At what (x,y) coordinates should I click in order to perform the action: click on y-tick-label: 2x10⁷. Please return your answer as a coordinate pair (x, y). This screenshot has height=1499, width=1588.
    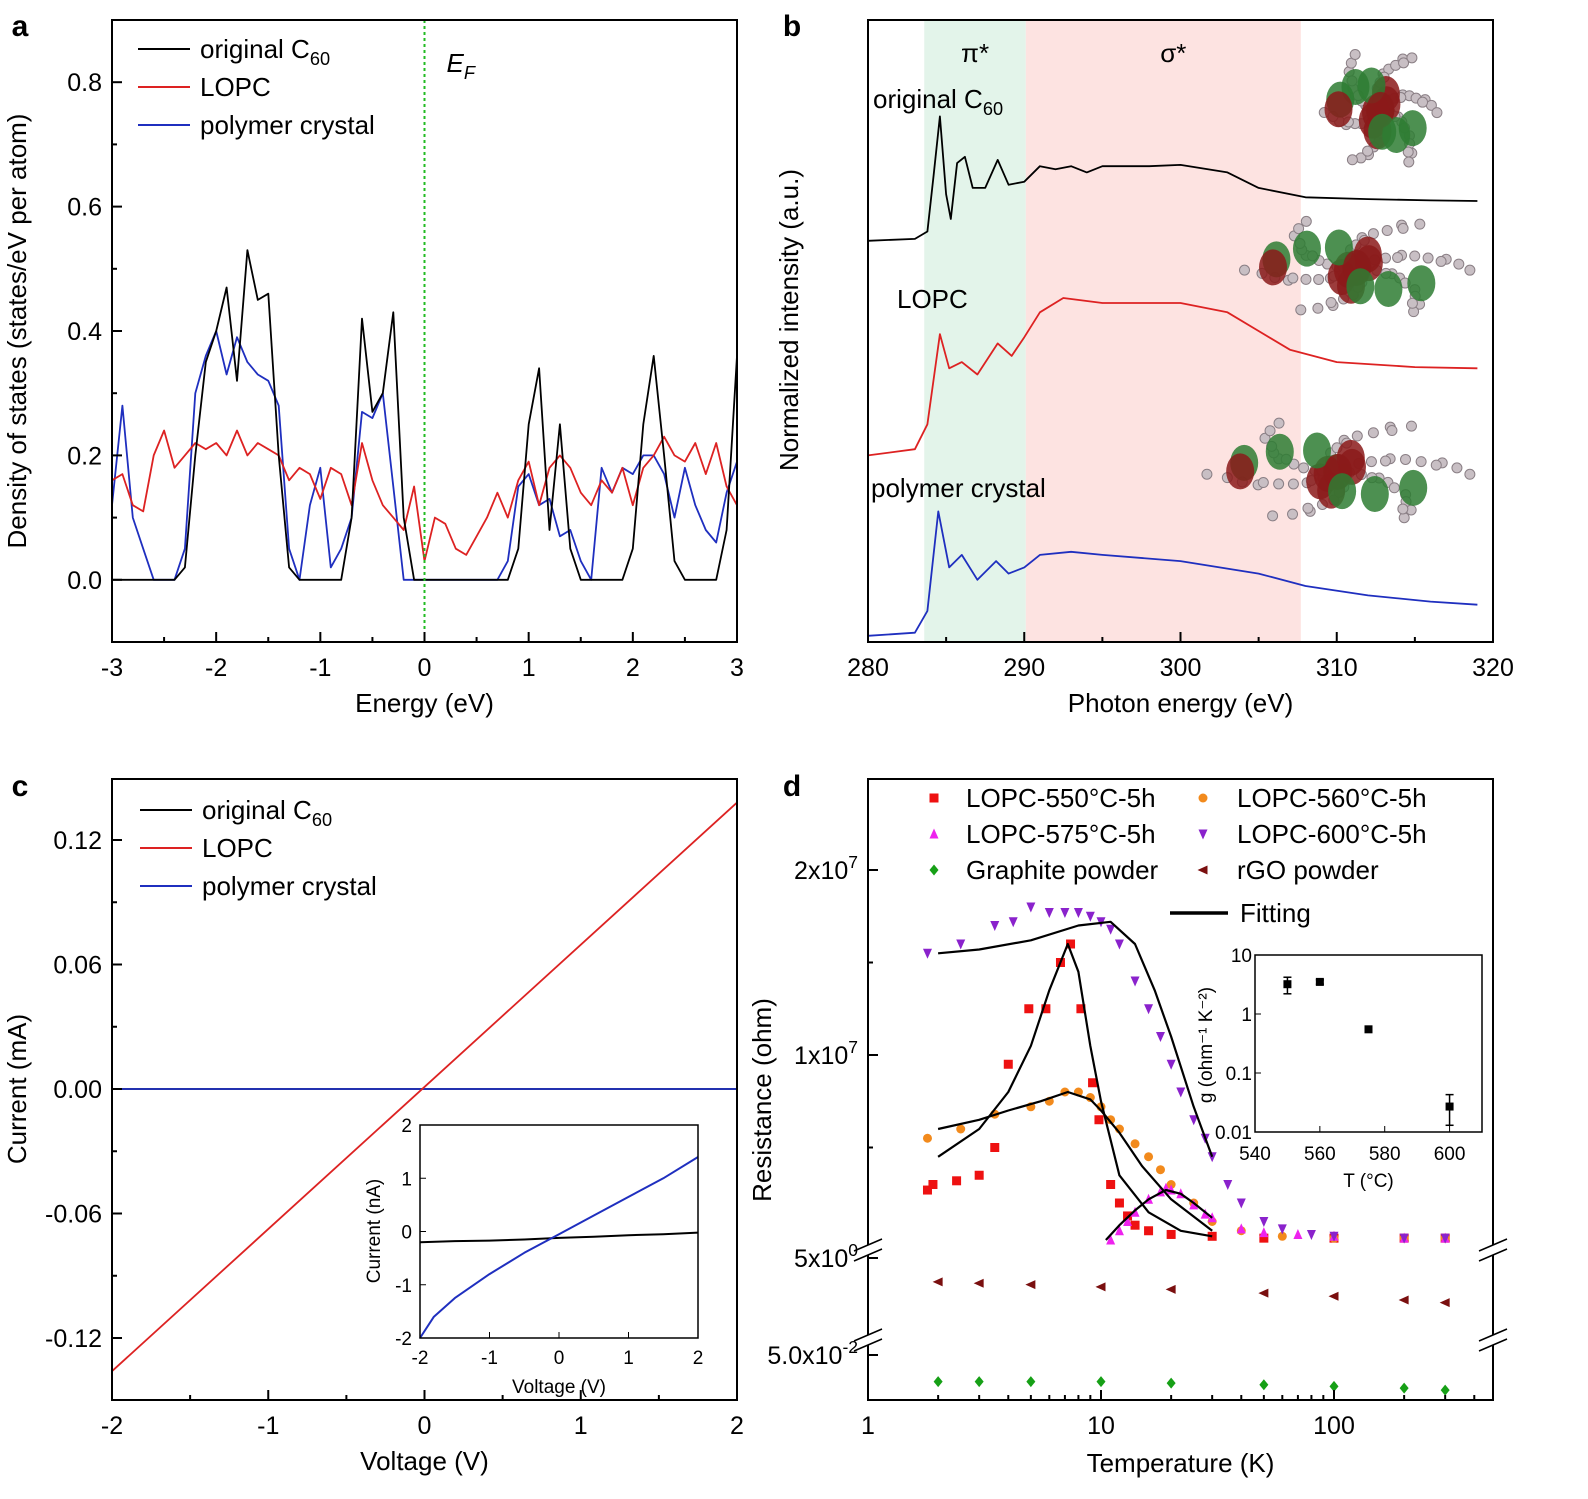
    Looking at the image, I should click on (826, 868).